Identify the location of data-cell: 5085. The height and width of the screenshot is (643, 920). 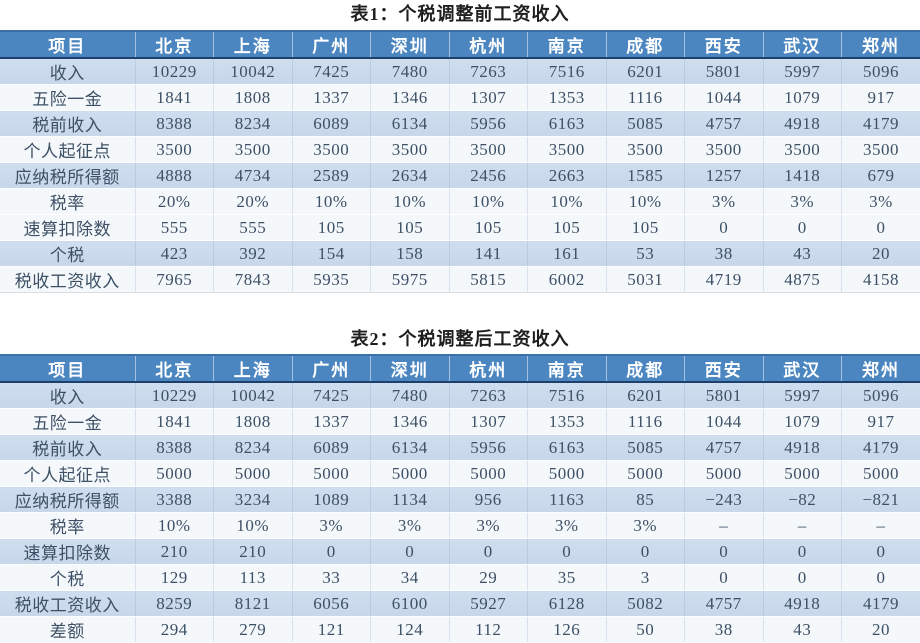
(645, 448).